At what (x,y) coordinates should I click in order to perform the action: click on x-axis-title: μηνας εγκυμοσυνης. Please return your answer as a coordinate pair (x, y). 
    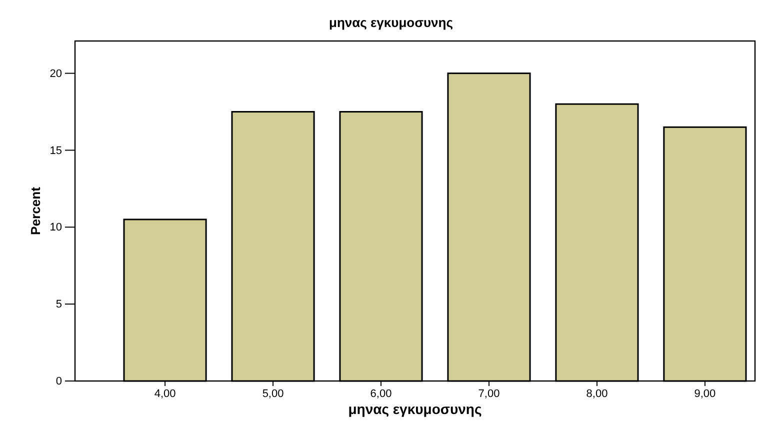
    Looking at the image, I should click on (415, 409).